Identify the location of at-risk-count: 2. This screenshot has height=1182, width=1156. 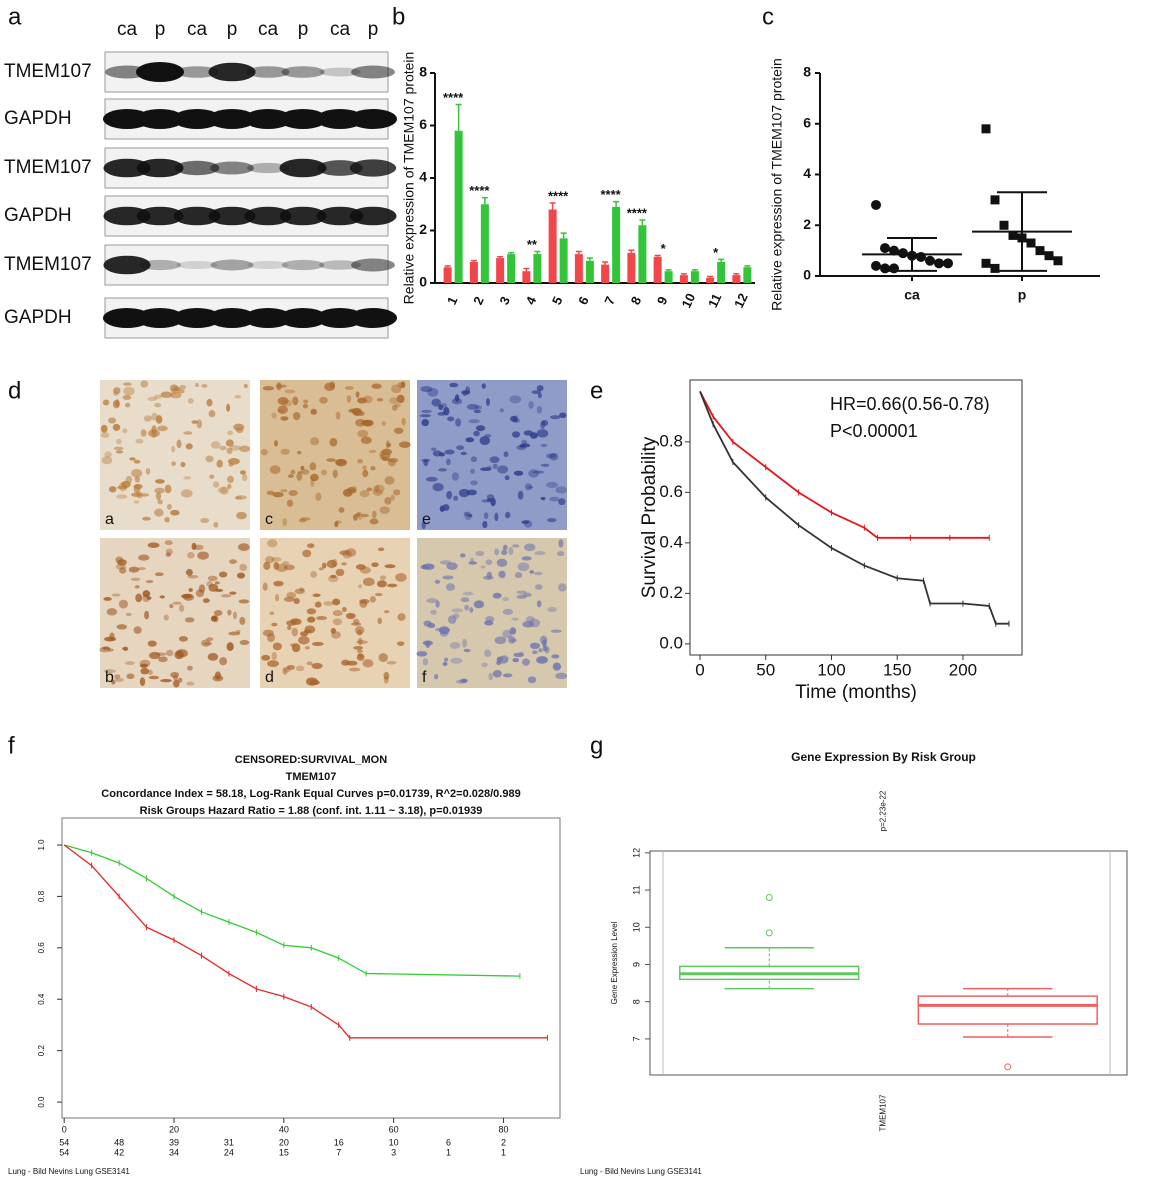
(503, 1142).